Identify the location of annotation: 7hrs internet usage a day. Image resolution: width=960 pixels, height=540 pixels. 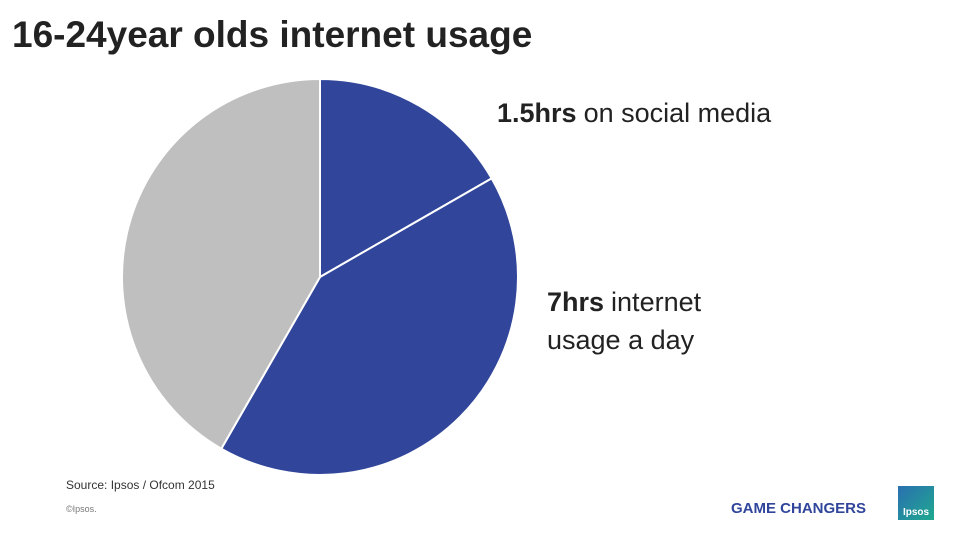
(654, 321).